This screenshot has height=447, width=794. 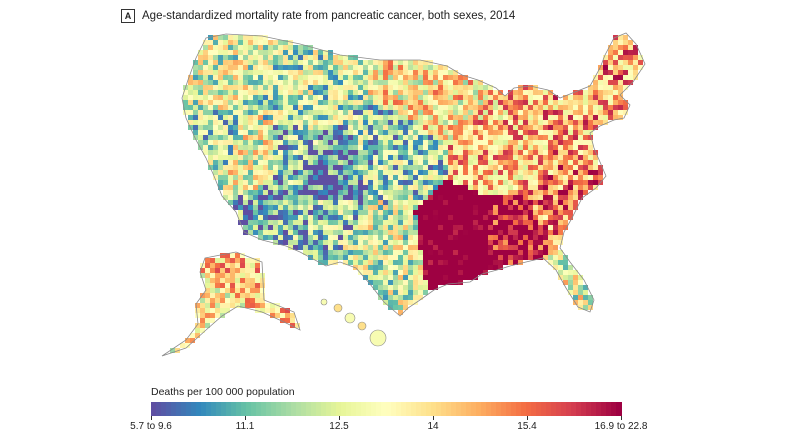 I want to click on hawaii-island, so click(x=338, y=308).